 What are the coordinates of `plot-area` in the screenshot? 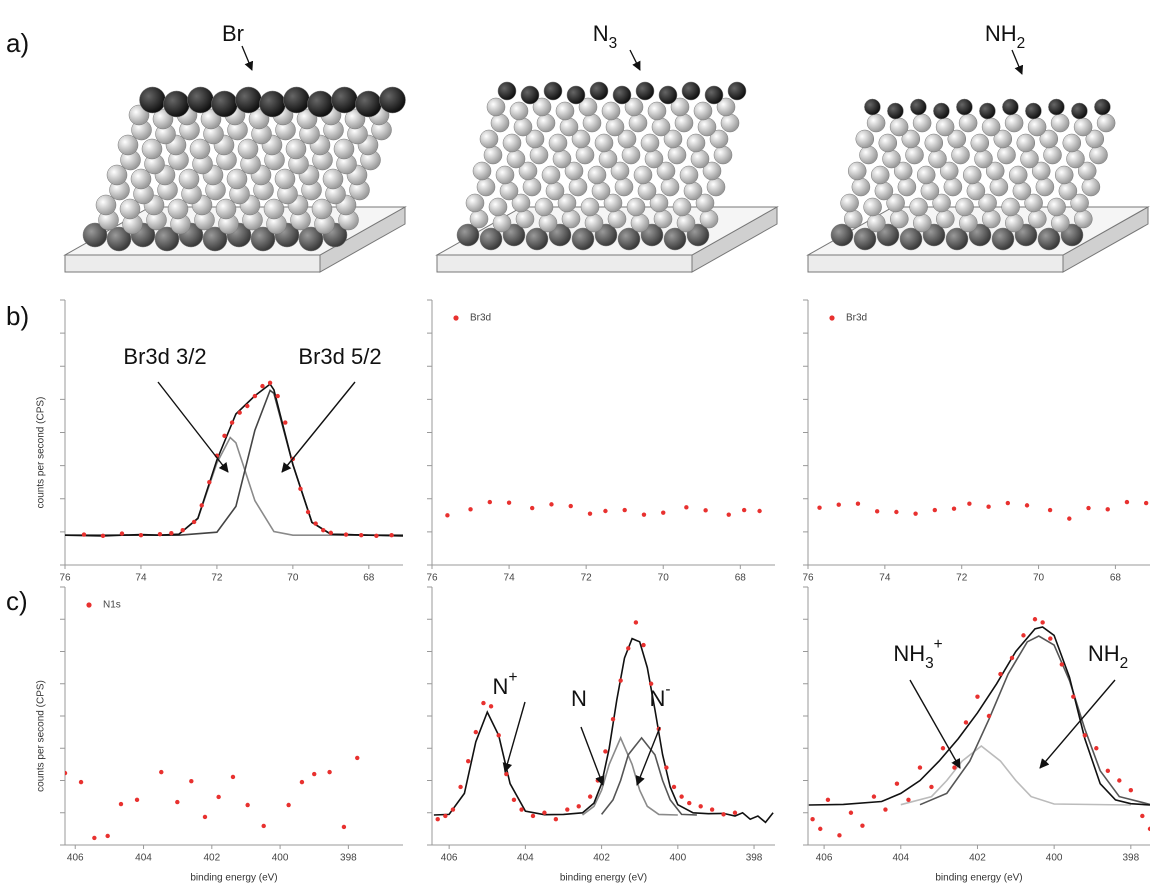 It's located at (234, 459).